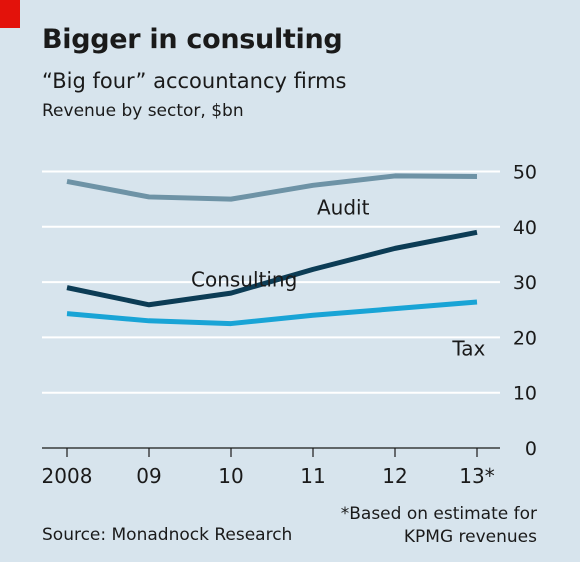 This screenshot has height=562, width=580. What do you see at coordinates (312, 476) in the screenshot?
I see `x-tick-label: 11` at bounding box center [312, 476].